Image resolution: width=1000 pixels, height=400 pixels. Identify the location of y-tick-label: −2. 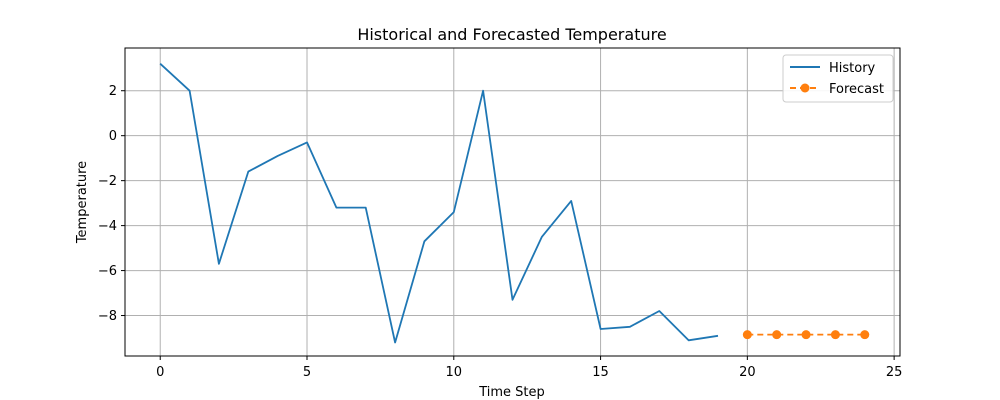
(107, 181).